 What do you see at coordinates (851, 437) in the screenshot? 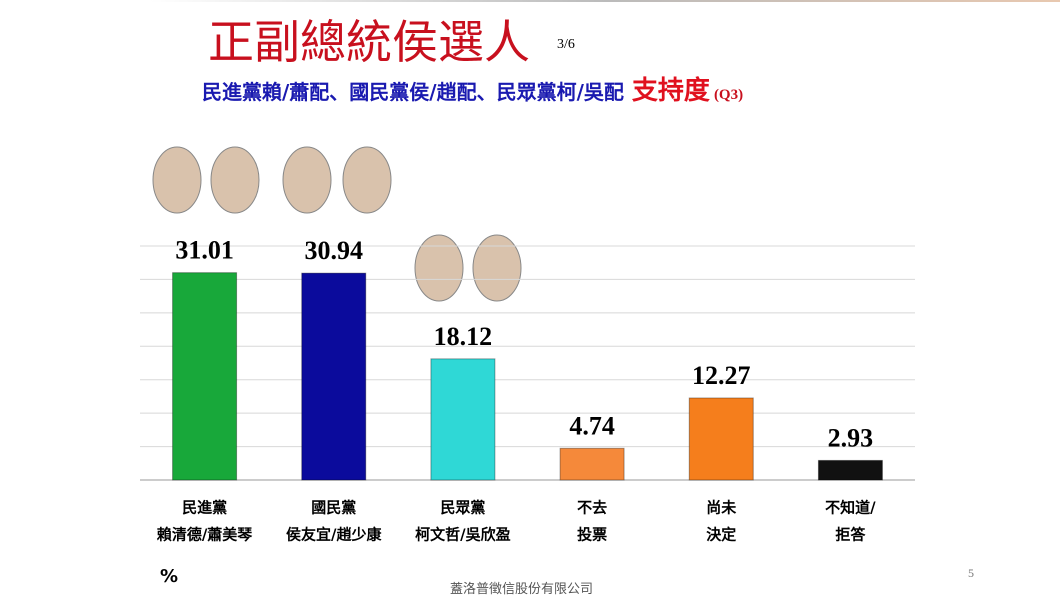
I see `value-label: 2.93` at bounding box center [851, 437].